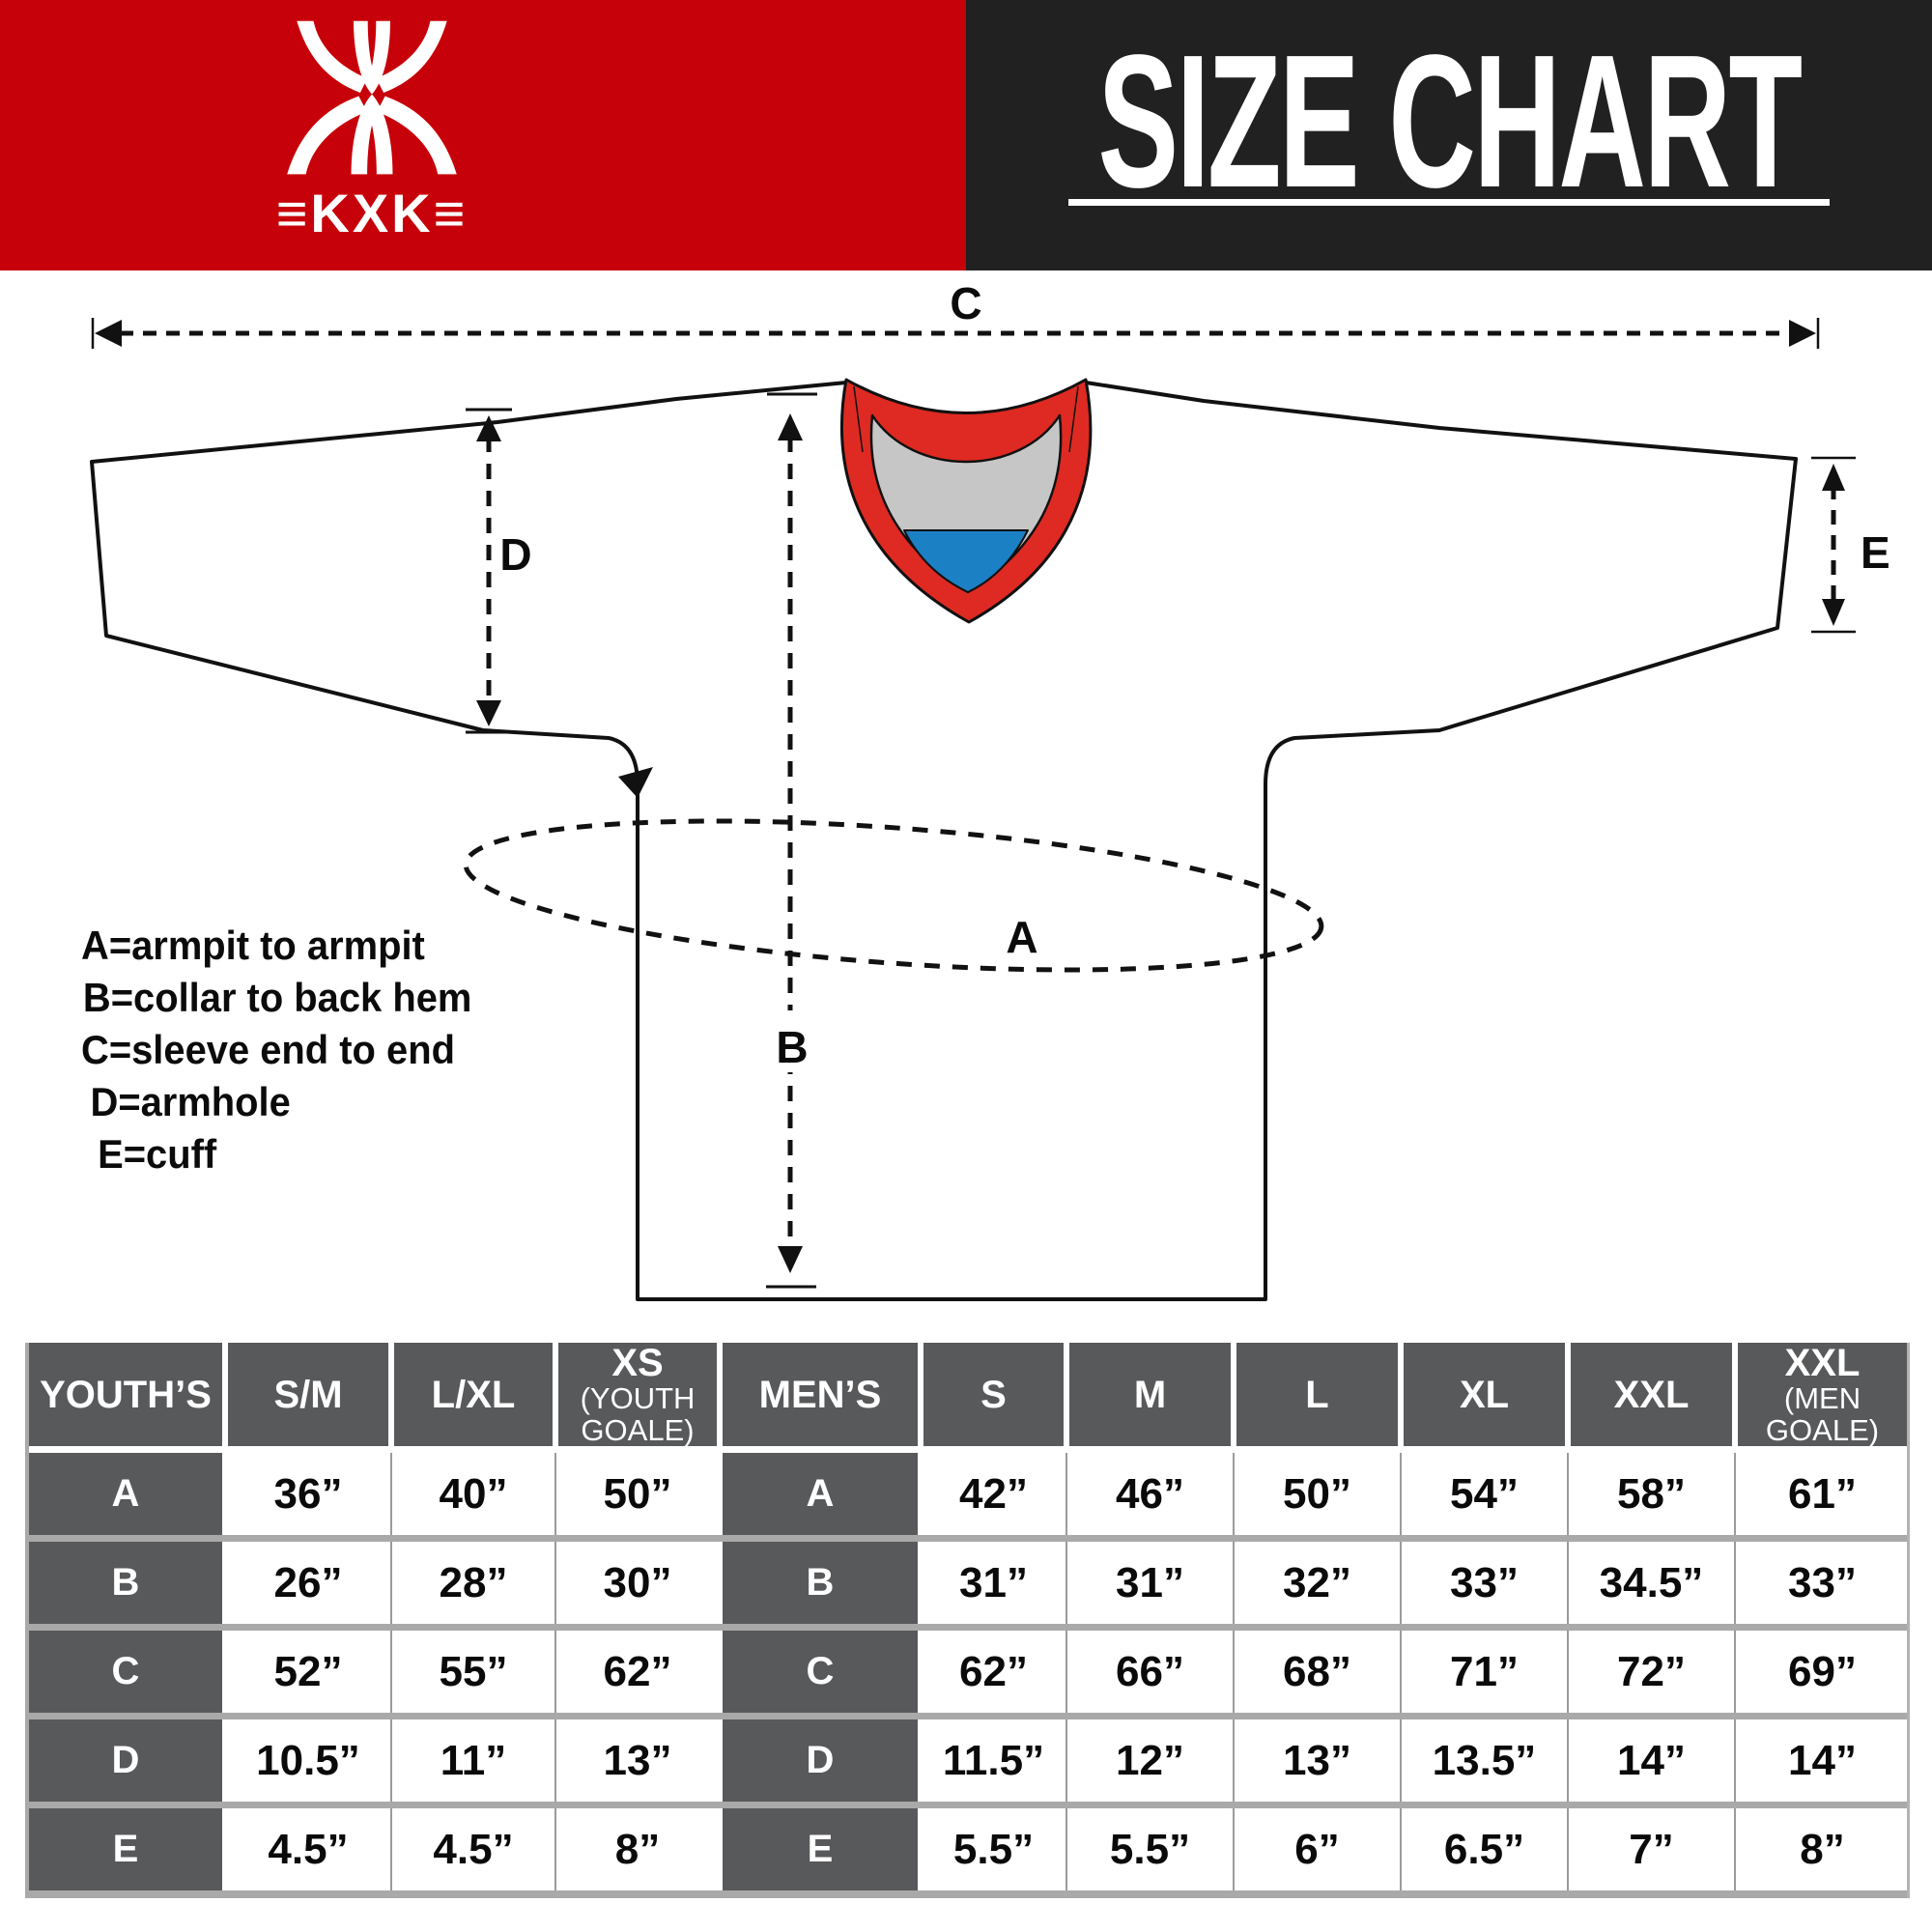 The height and width of the screenshot is (1932, 1932). I want to click on header-xl: XL, so click(1484, 1394).